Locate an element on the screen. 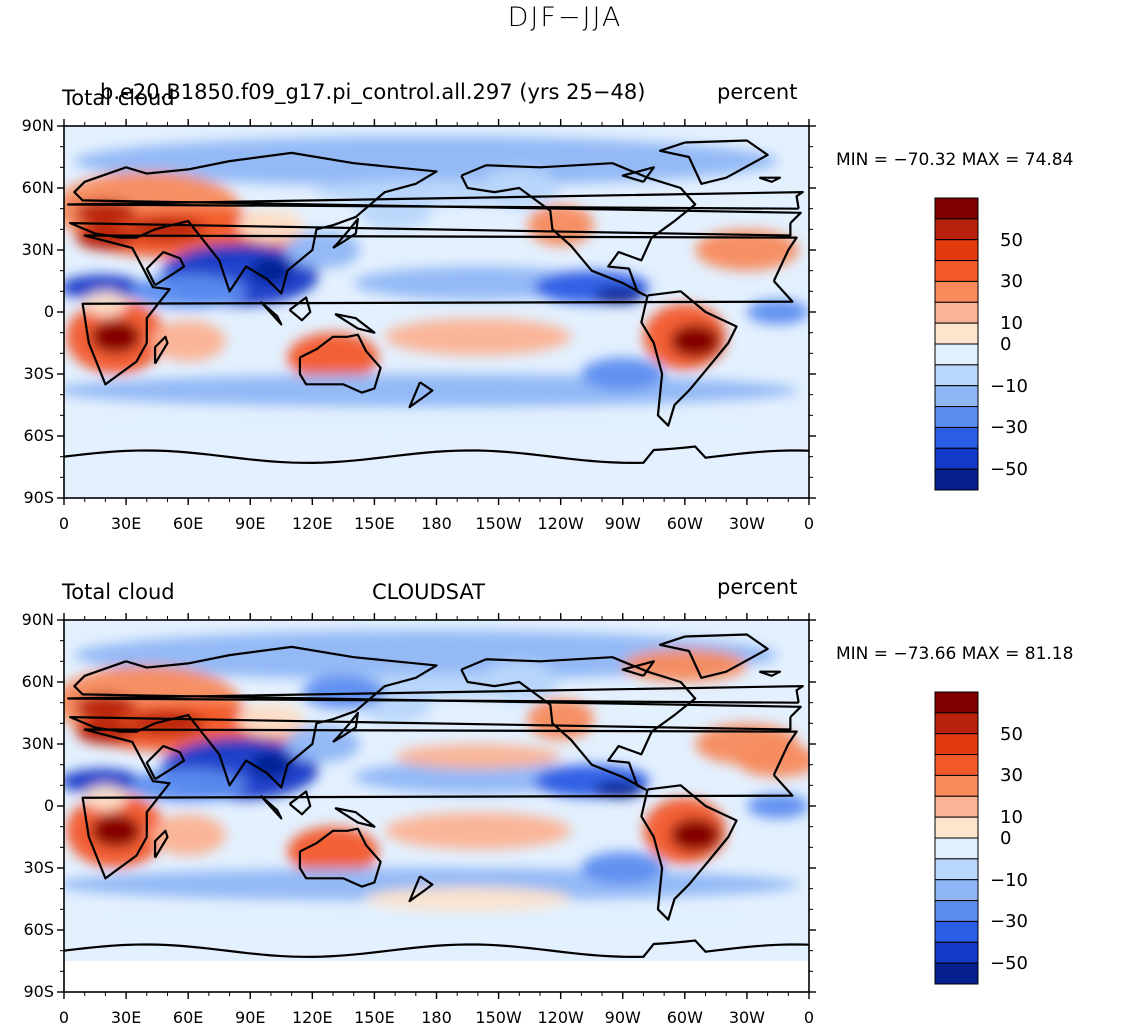 The height and width of the screenshot is (1035, 1130). antarctica-coastline is located at coordinates (436, 454).